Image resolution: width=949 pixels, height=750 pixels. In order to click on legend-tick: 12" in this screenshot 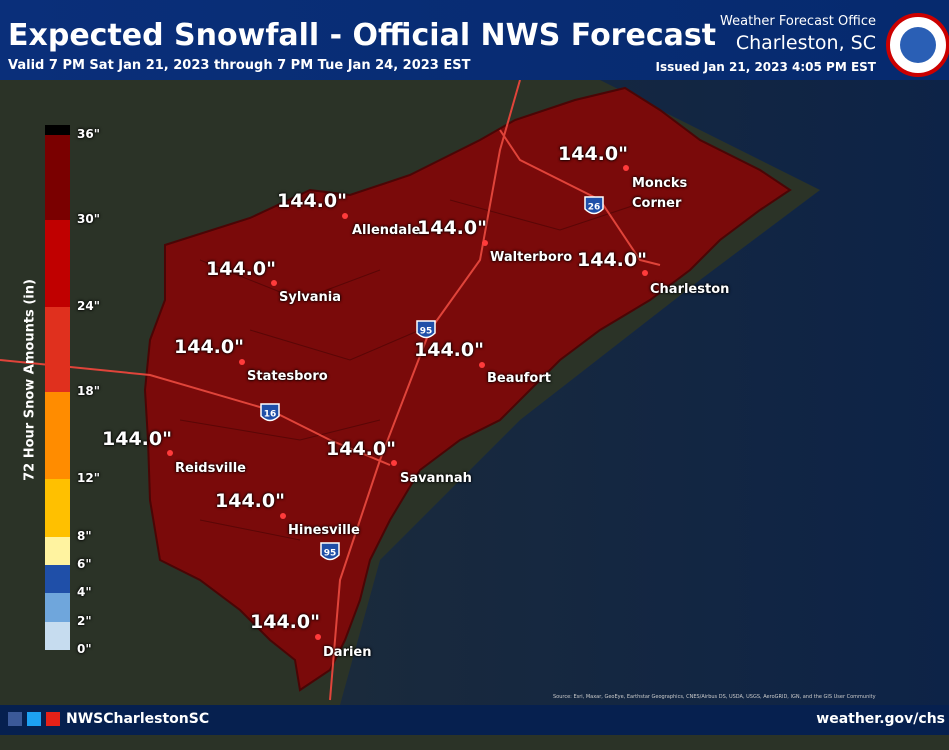, I will do `click(88, 478)`.